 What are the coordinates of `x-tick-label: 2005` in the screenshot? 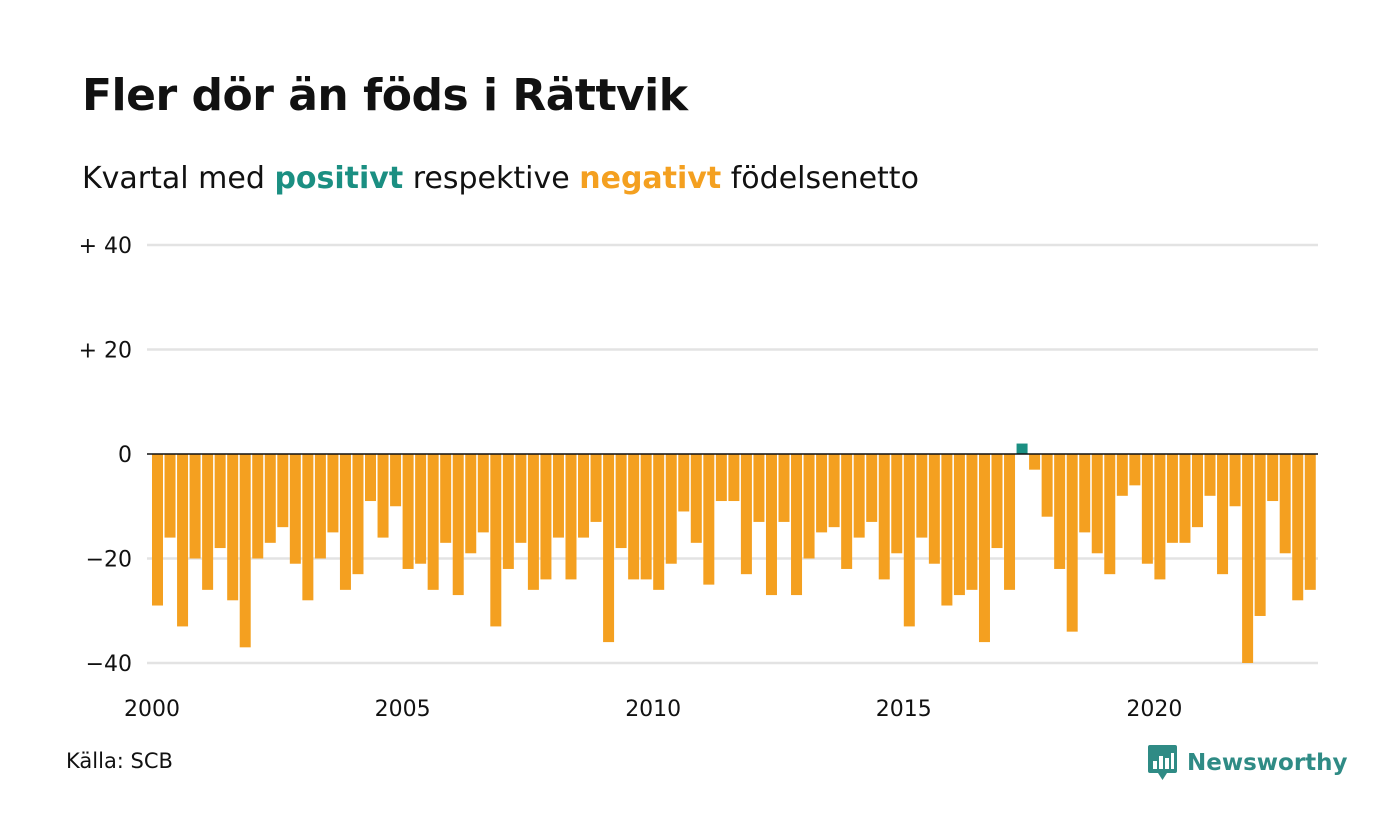 It's located at (403, 709).